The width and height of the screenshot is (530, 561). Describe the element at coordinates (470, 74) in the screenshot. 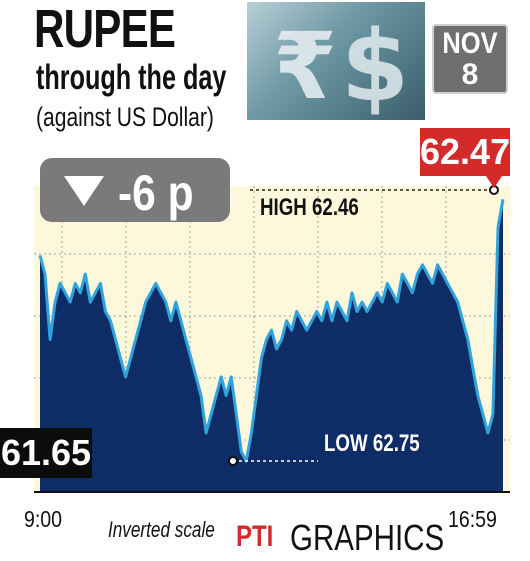

I see `date-day: 8` at that location.